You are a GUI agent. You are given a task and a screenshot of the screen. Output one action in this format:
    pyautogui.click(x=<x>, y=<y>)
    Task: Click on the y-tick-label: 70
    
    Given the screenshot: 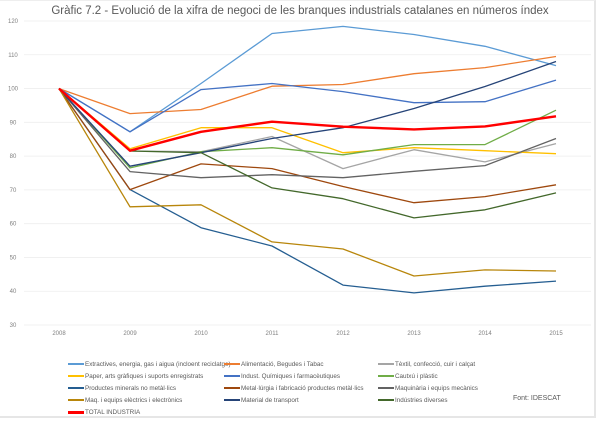 What is the action you would take?
    pyautogui.click(x=13, y=191)
    